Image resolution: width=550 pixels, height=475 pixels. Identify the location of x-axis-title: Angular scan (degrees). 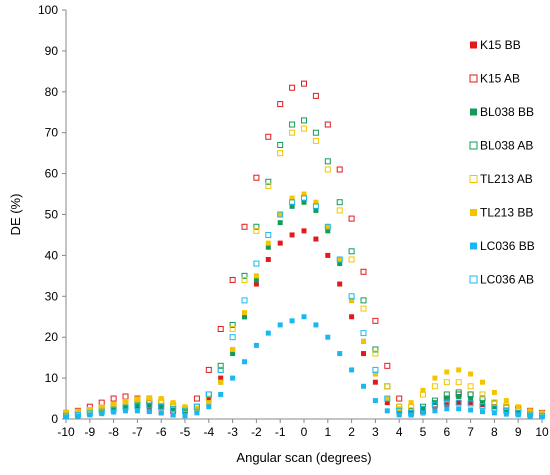
(303, 457).